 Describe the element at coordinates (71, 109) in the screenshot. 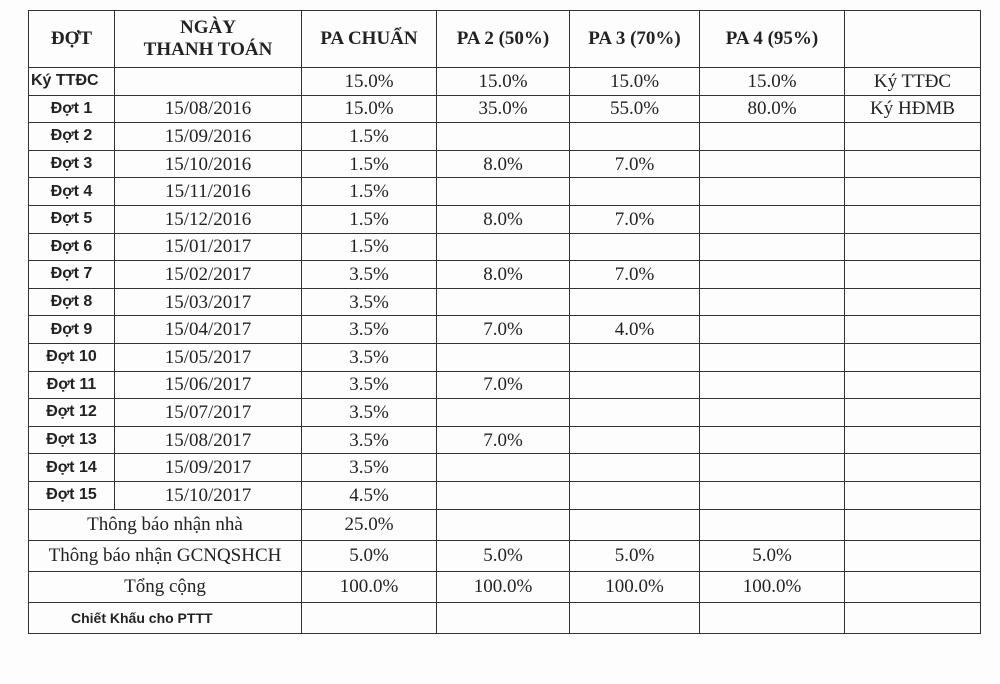

I see `row-dot-label: Đợt 1` at that location.